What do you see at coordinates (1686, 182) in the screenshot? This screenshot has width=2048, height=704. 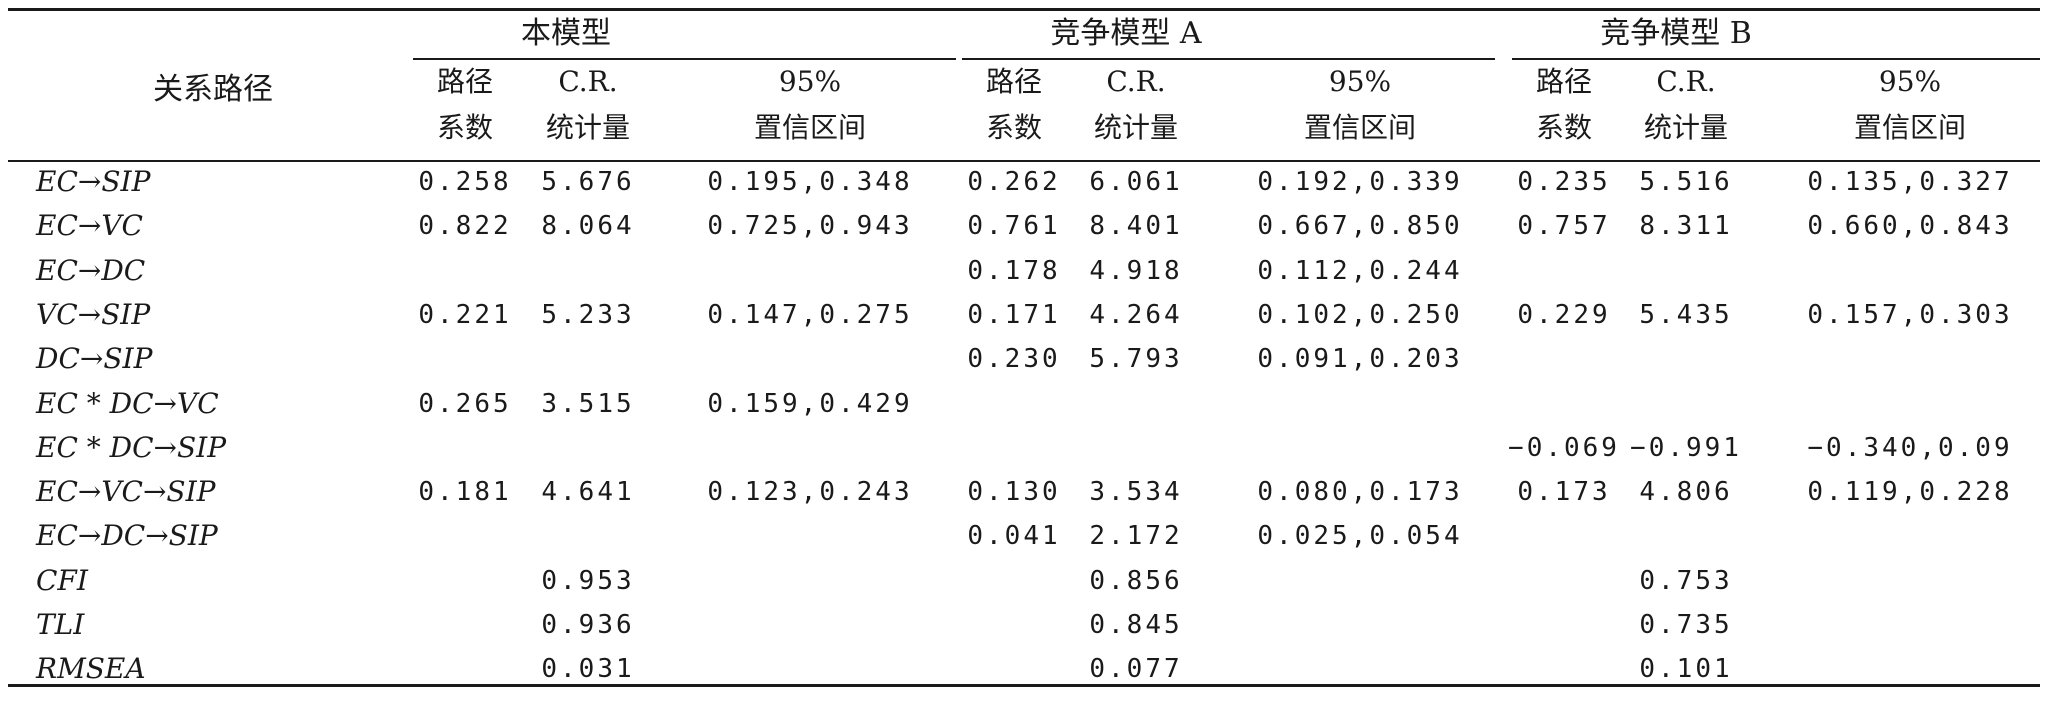 I see `table-cell: 5.516` at bounding box center [1686, 182].